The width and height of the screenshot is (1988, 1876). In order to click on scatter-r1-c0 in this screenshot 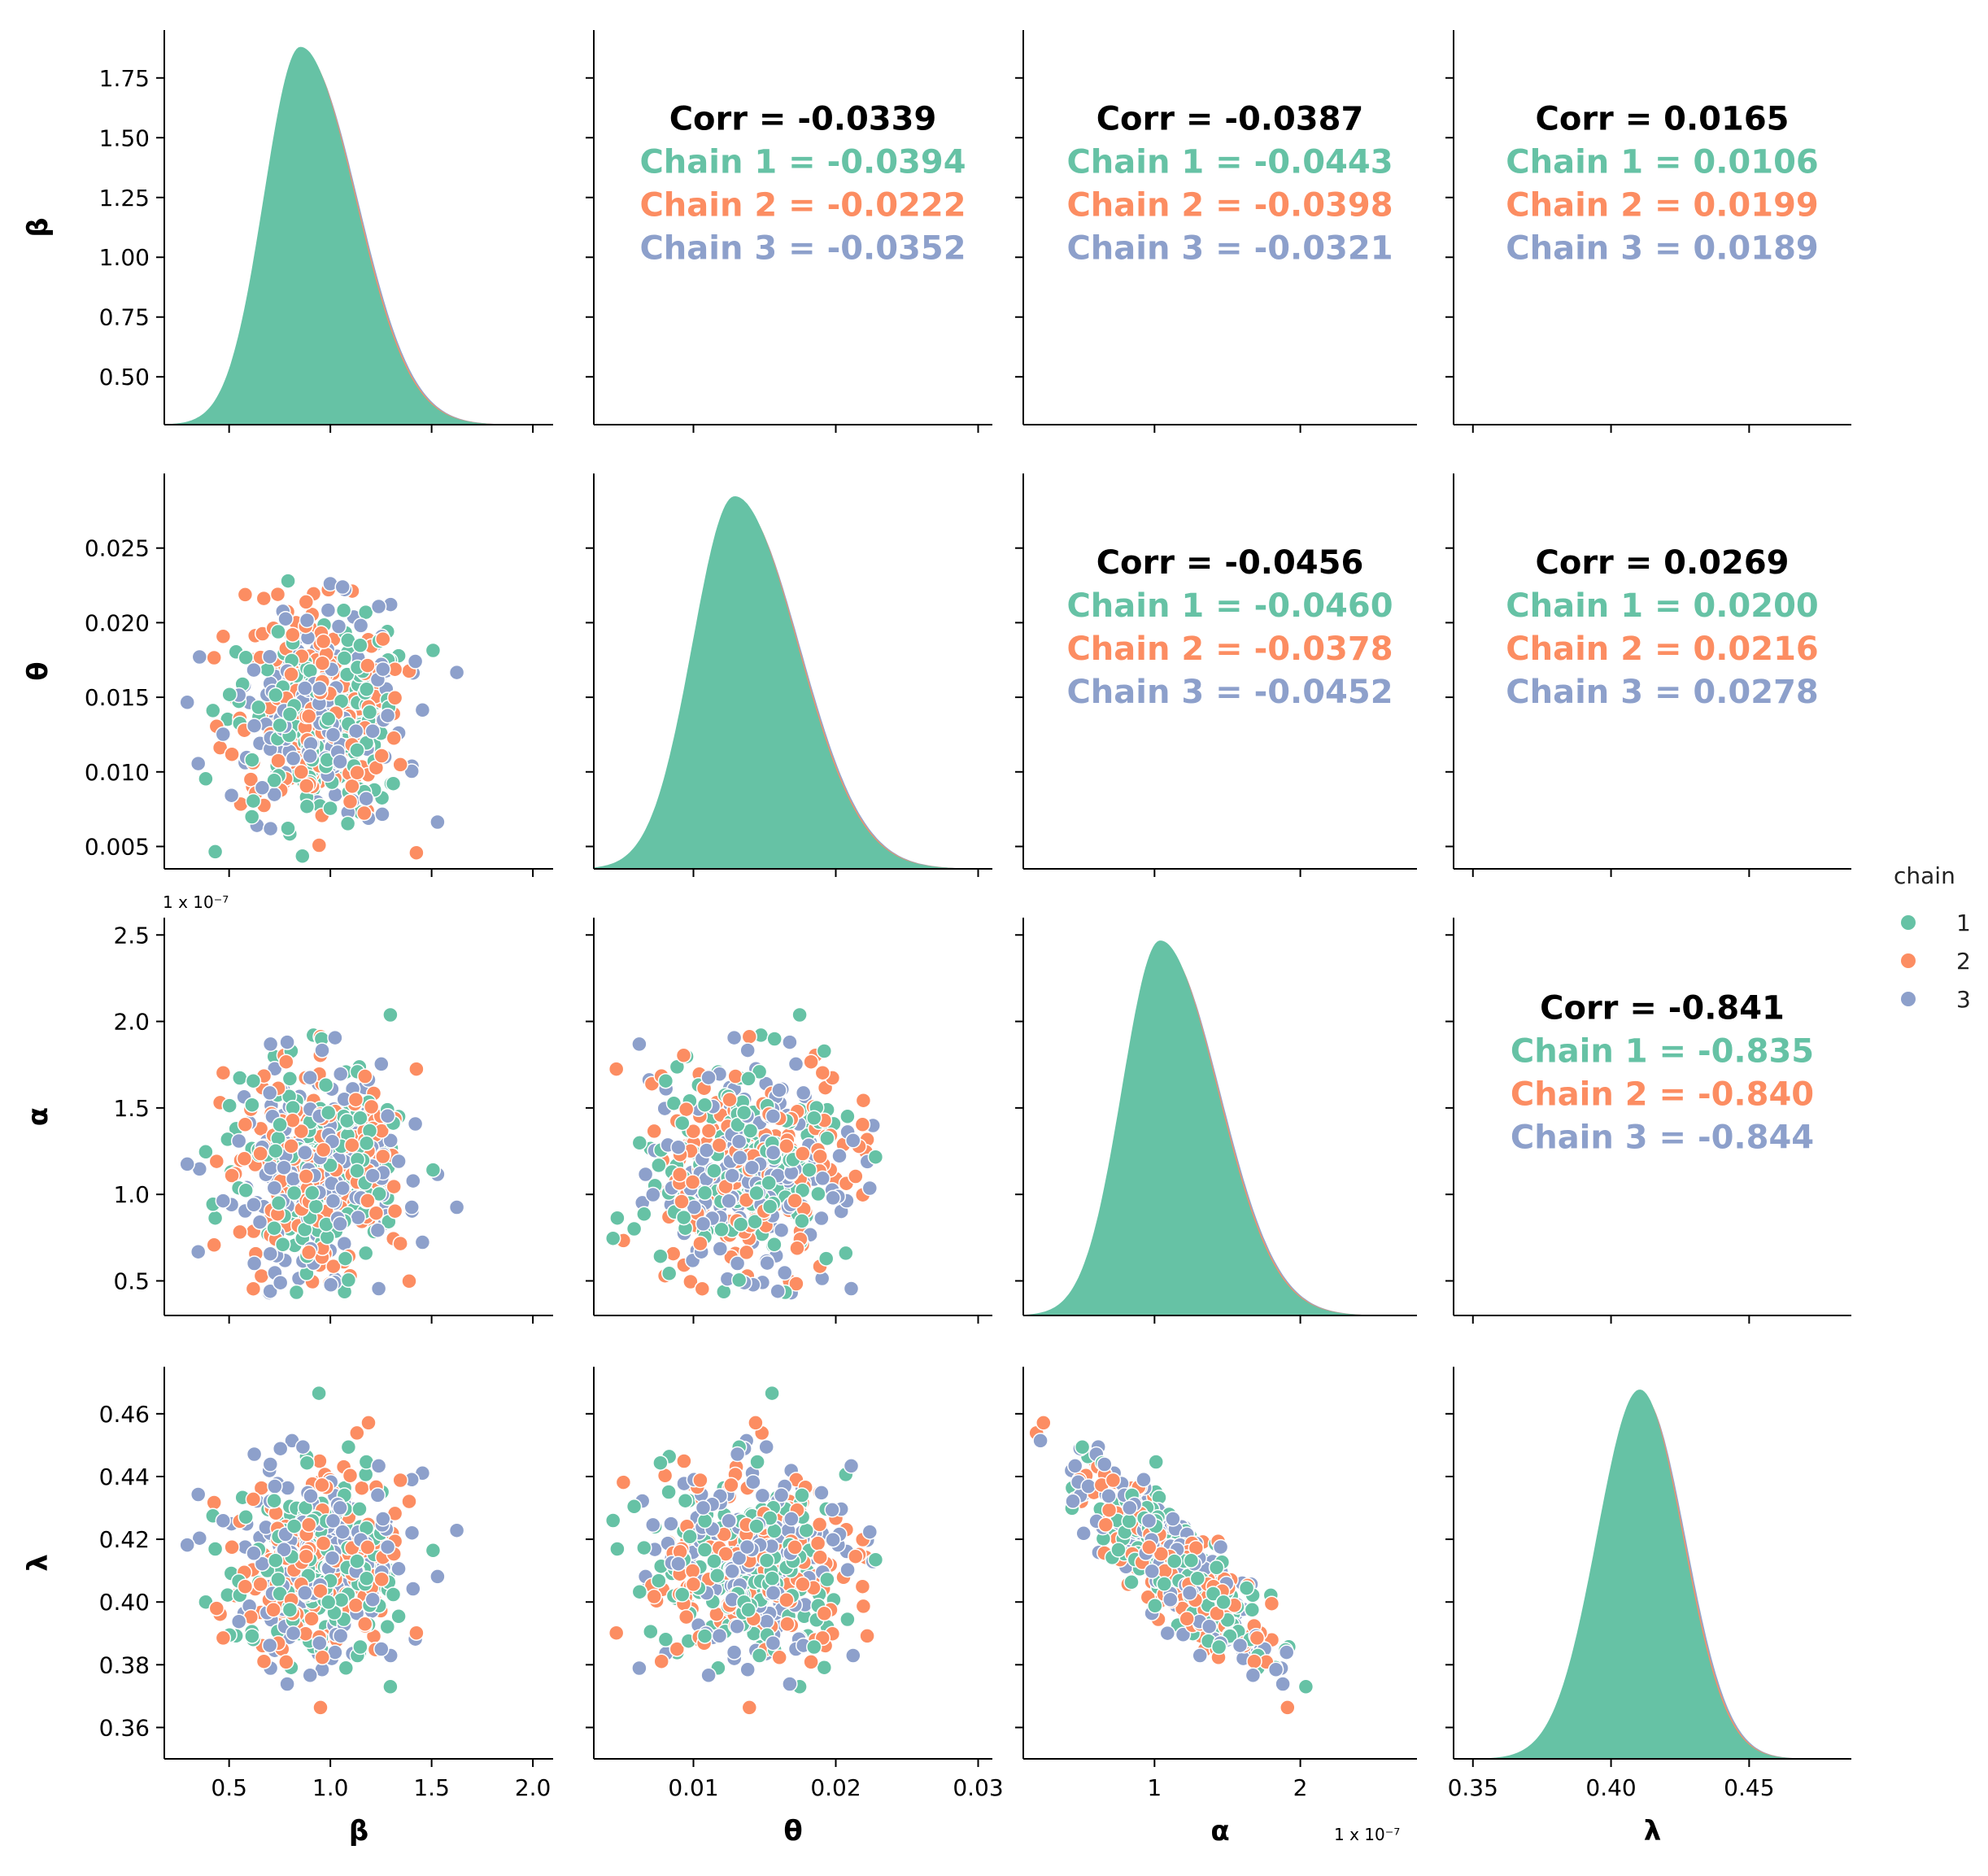, I will do `click(322, 719)`.